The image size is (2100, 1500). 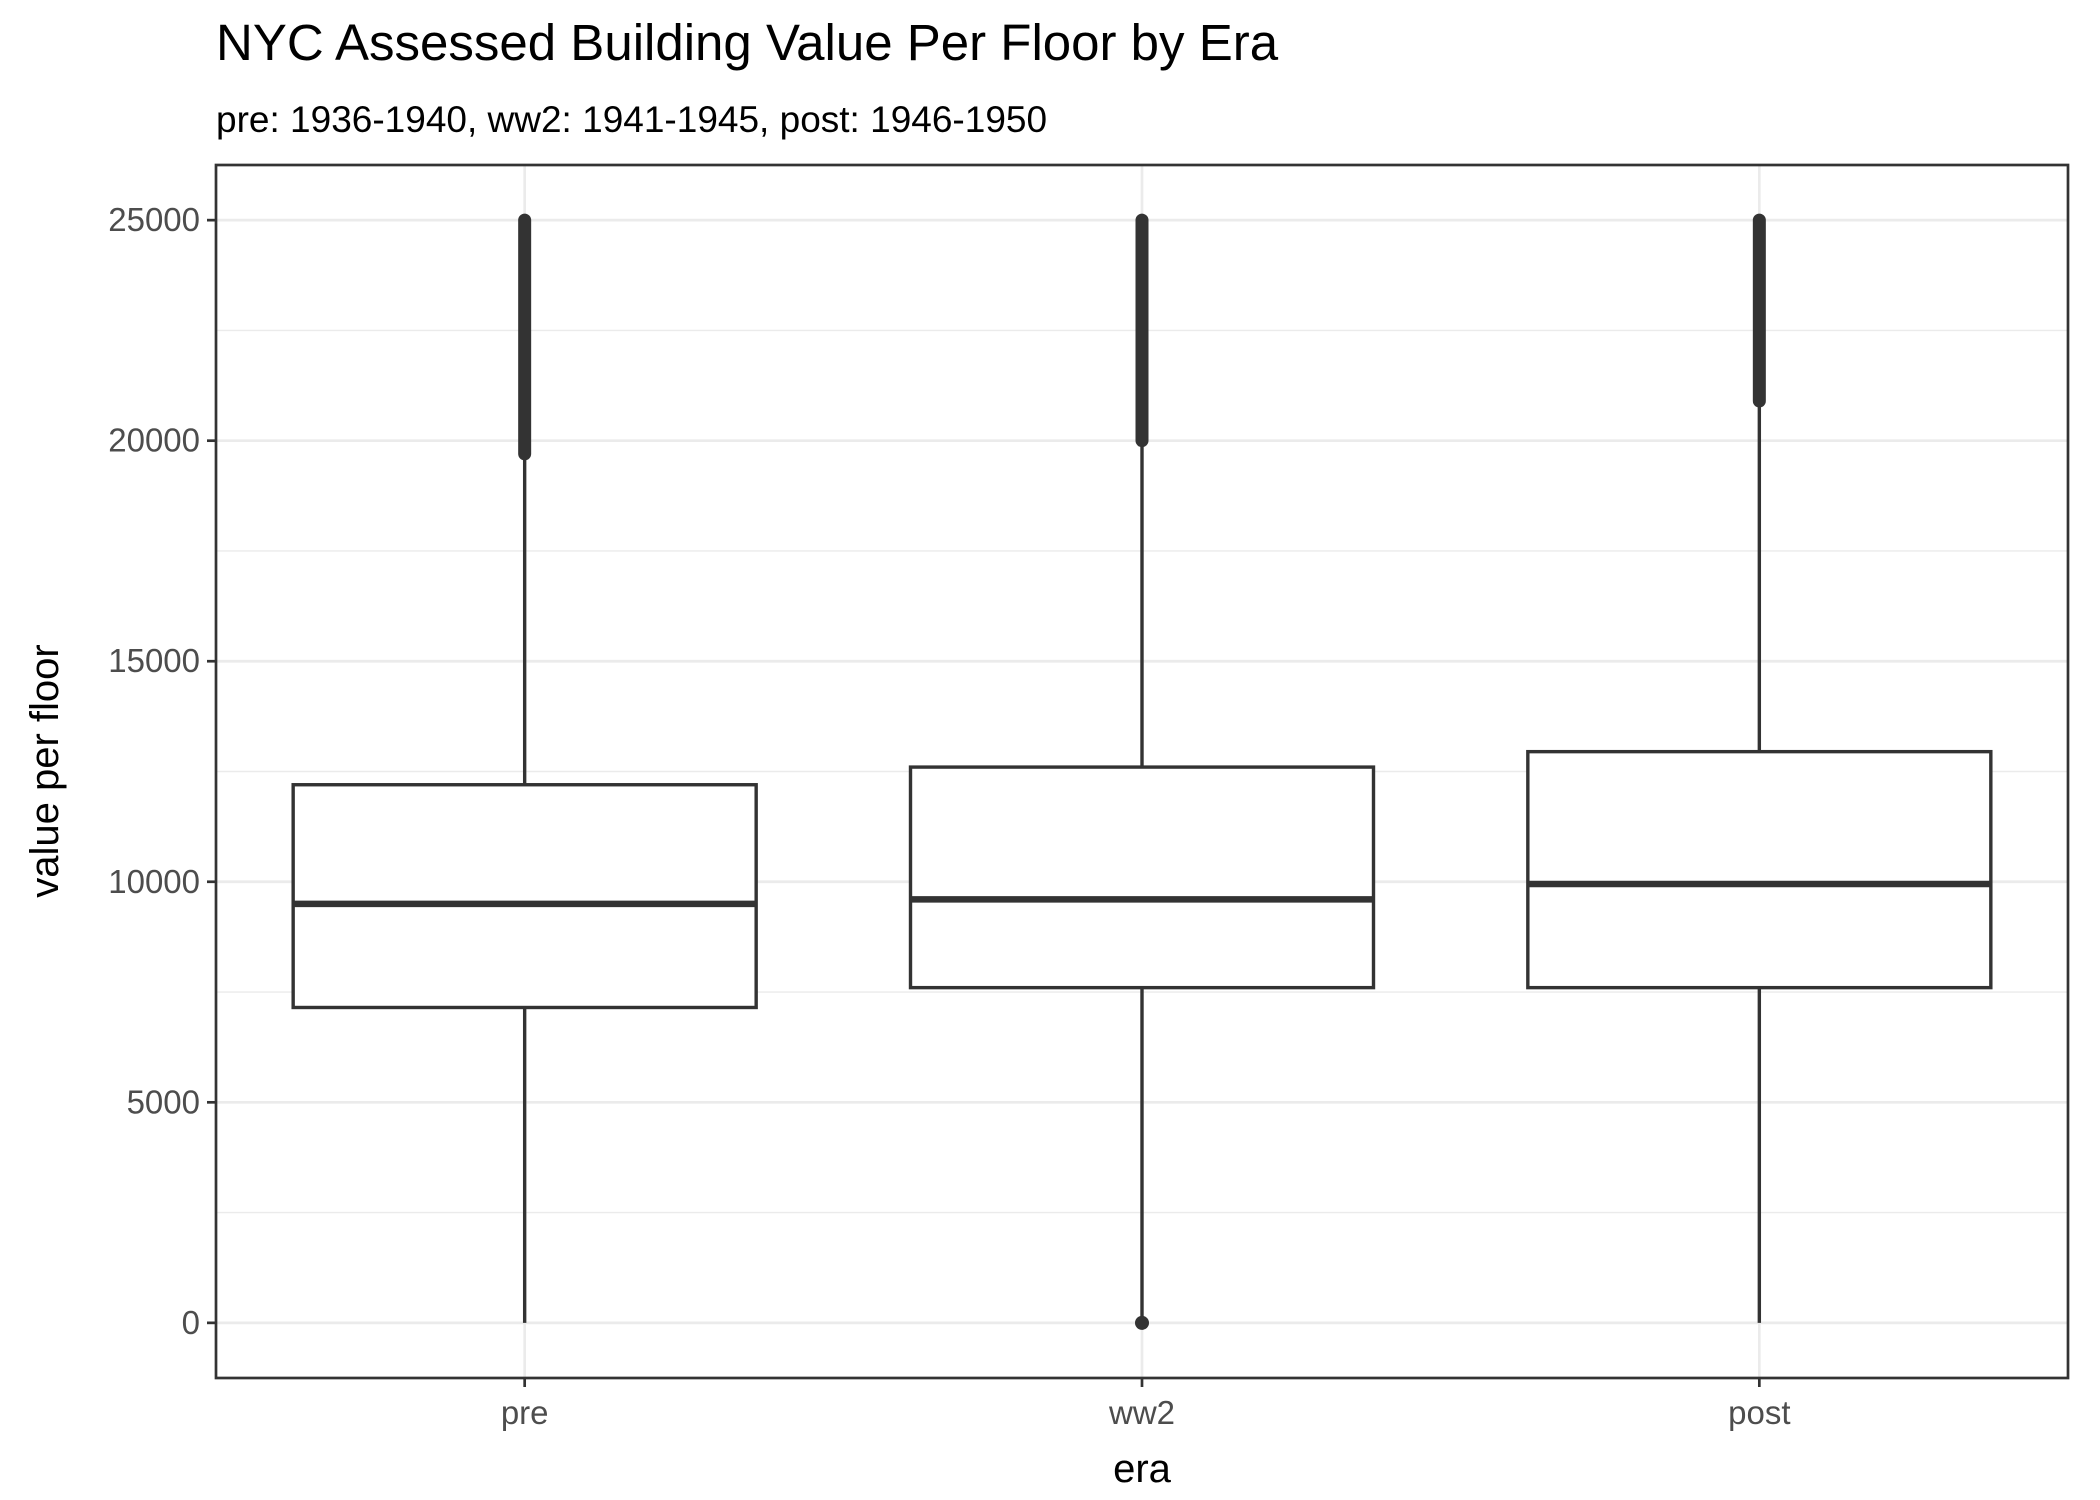 I want to click on x-tick-label: ww2, so click(x=1141, y=1412).